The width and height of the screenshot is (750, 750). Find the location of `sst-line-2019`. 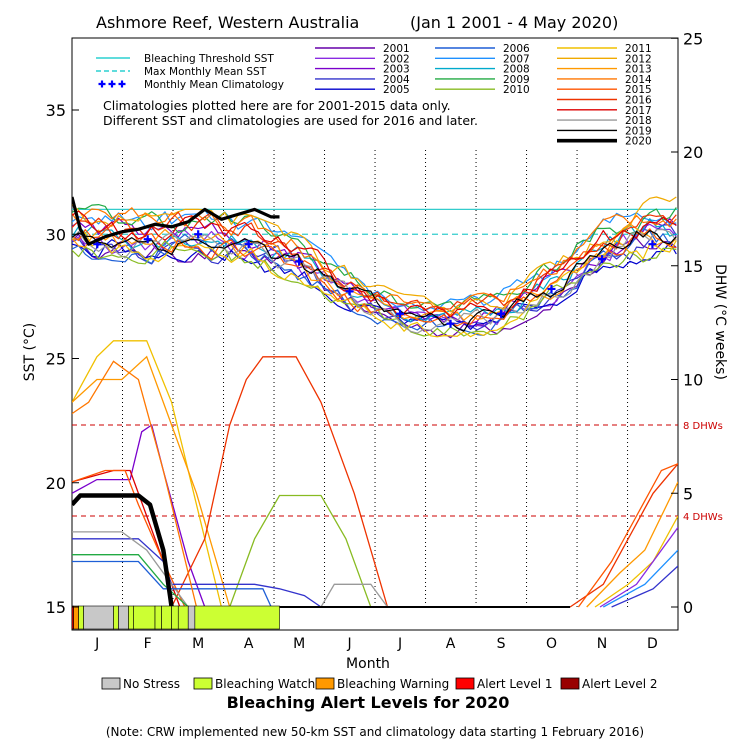

sst-line-2019 is located at coordinates (374, 281).